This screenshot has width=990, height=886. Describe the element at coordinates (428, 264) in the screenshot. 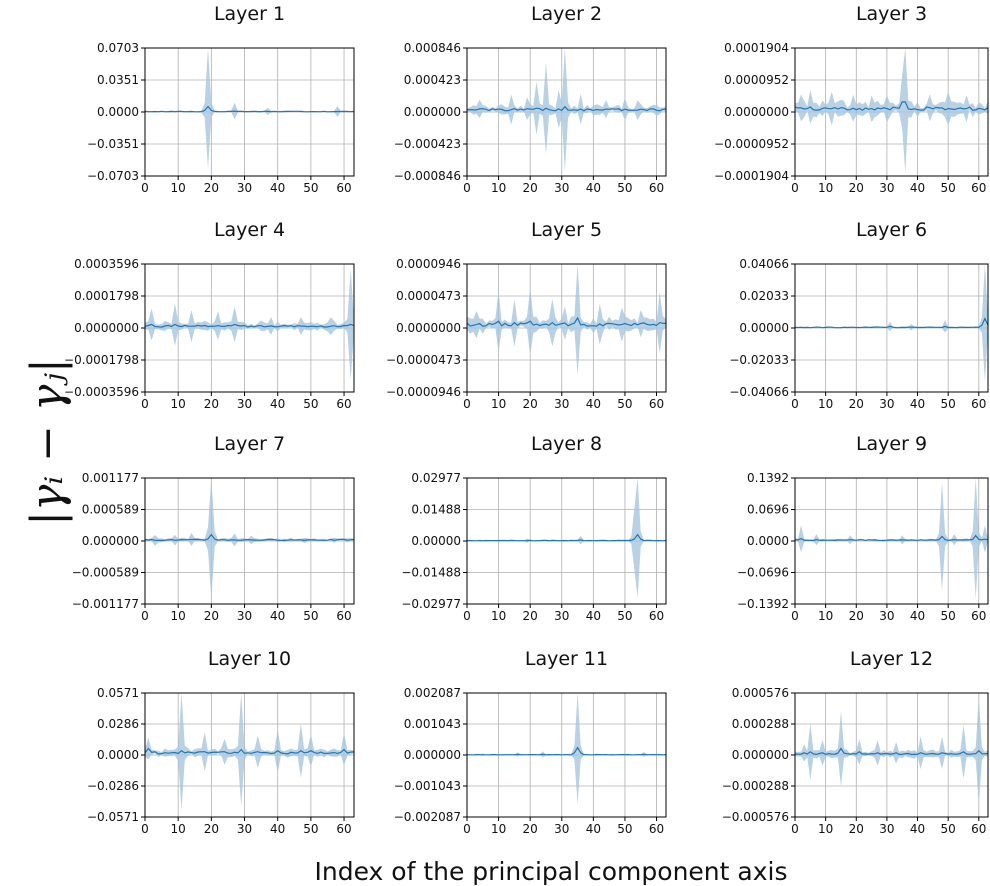

I see `y-tick-label: 0.0000946` at that location.